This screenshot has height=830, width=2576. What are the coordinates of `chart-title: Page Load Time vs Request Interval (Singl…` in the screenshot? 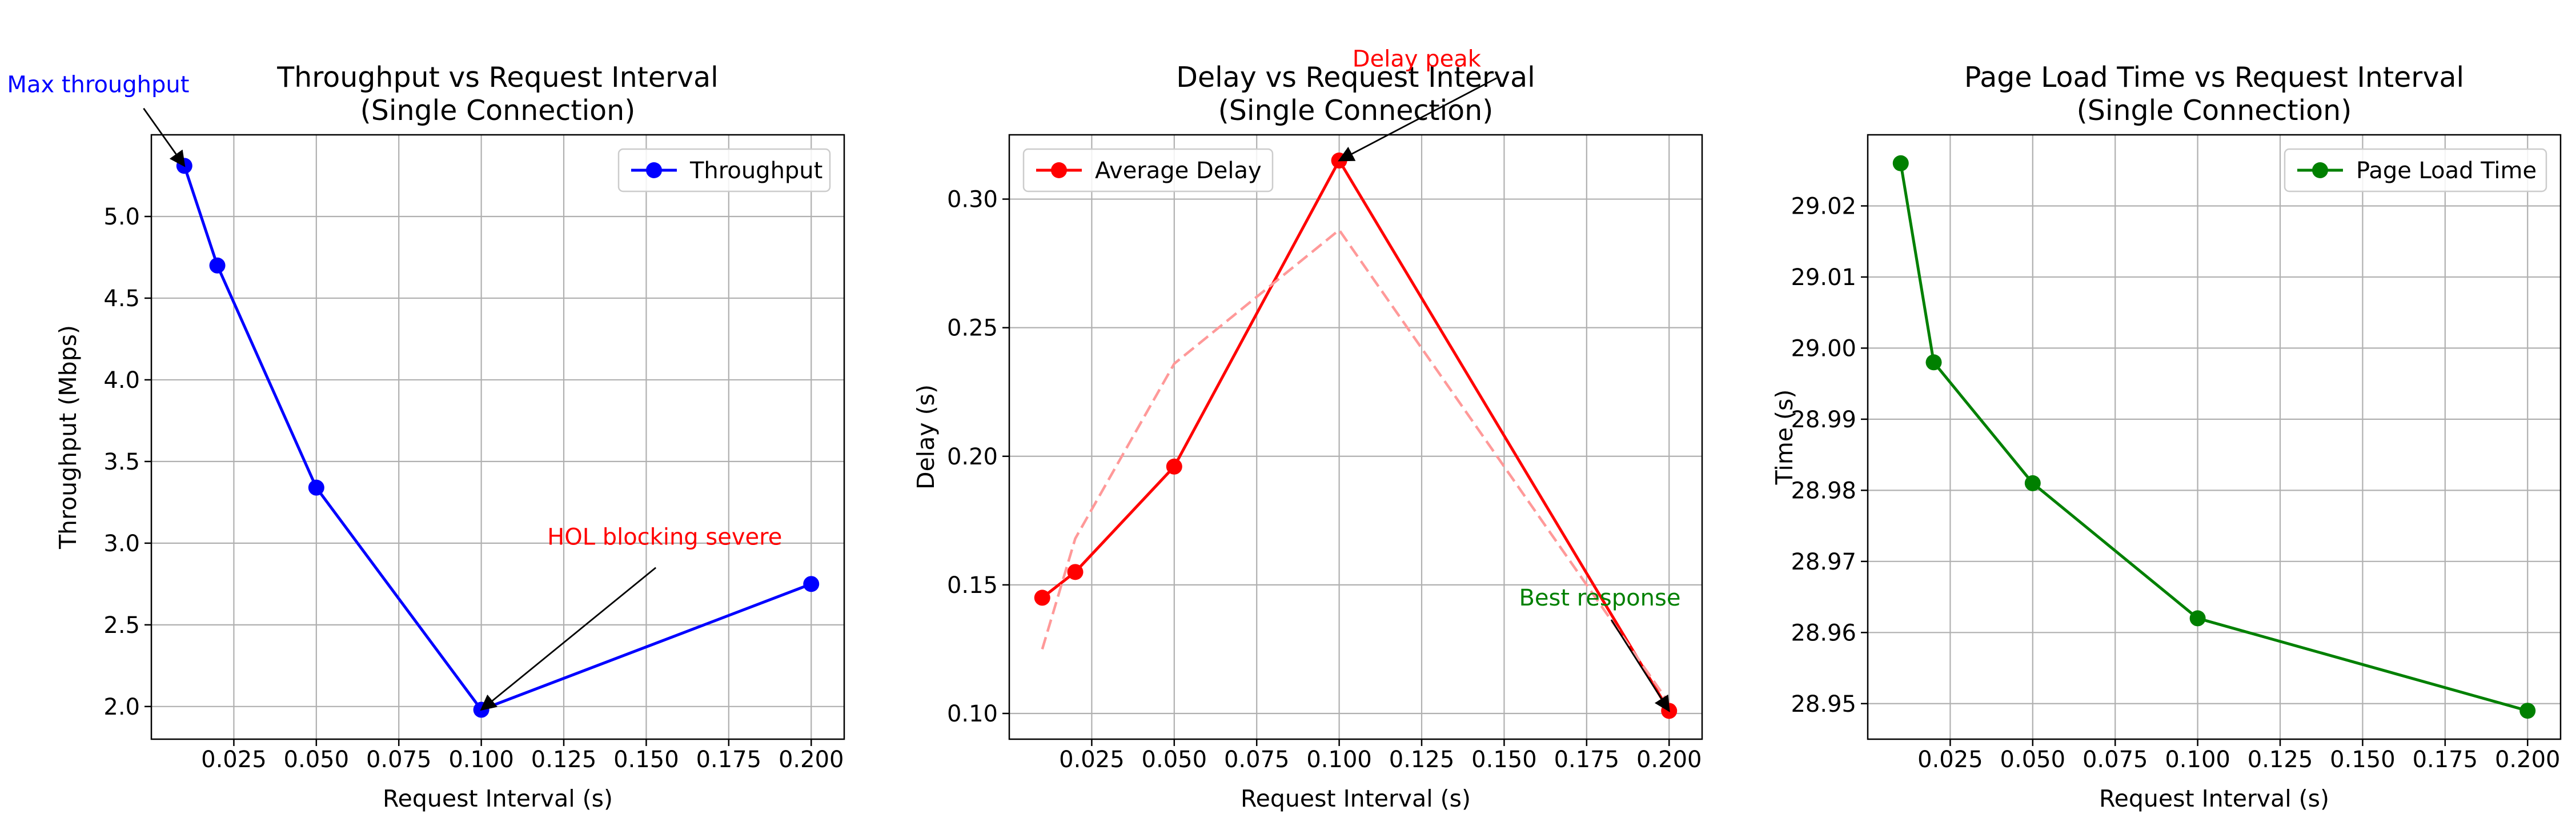 It's located at (2214, 94).